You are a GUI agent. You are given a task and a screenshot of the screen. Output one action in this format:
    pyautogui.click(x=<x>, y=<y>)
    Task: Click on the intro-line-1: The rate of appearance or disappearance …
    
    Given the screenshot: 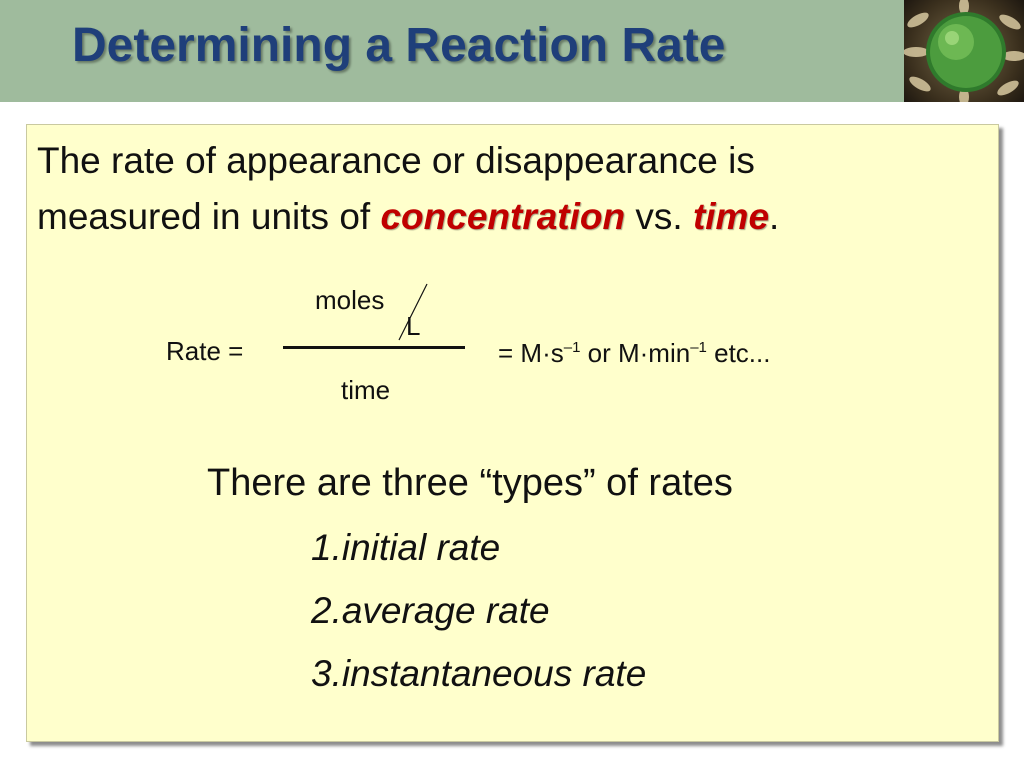 What is the action you would take?
    pyautogui.click(x=396, y=160)
    